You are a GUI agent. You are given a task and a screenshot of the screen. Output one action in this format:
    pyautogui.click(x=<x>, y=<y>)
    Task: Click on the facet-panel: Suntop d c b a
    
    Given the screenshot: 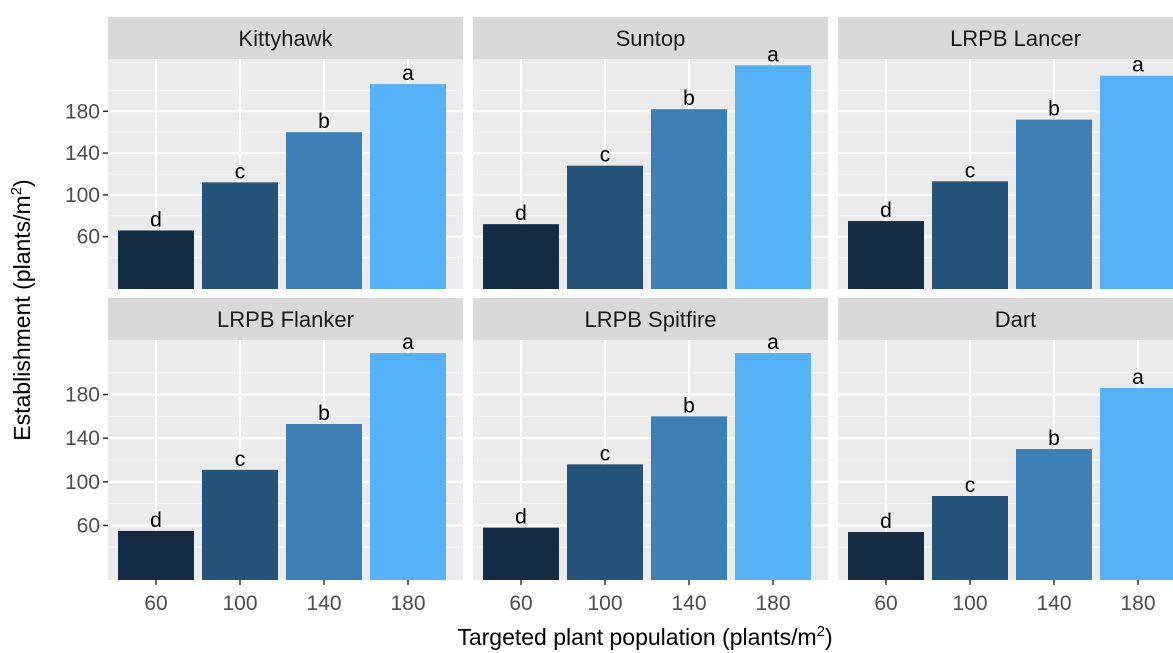 What is the action you would take?
    pyautogui.click(x=650, y=153)
    